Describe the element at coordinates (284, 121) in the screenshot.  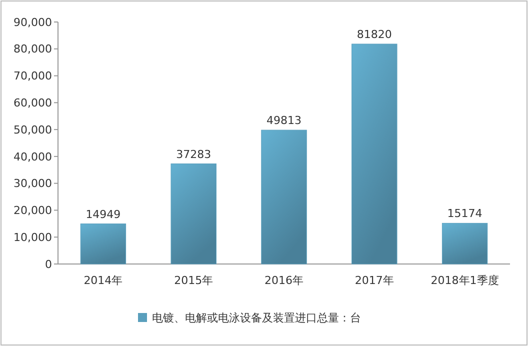
I see `data-label: 49813` at that location.